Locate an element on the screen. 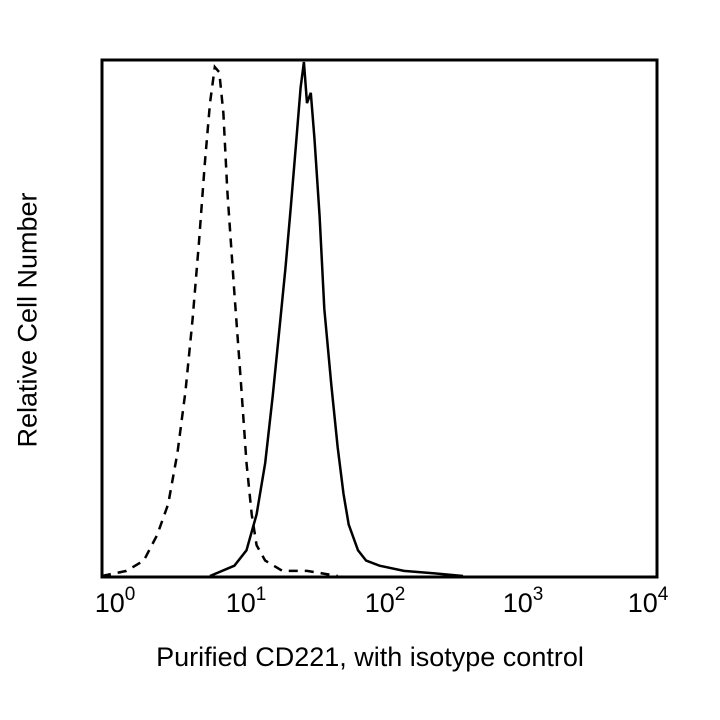 This screenshot has height=720, width=720. x-axis-label: Purified CD221, with isotype control is located at coordinates (370, 657).